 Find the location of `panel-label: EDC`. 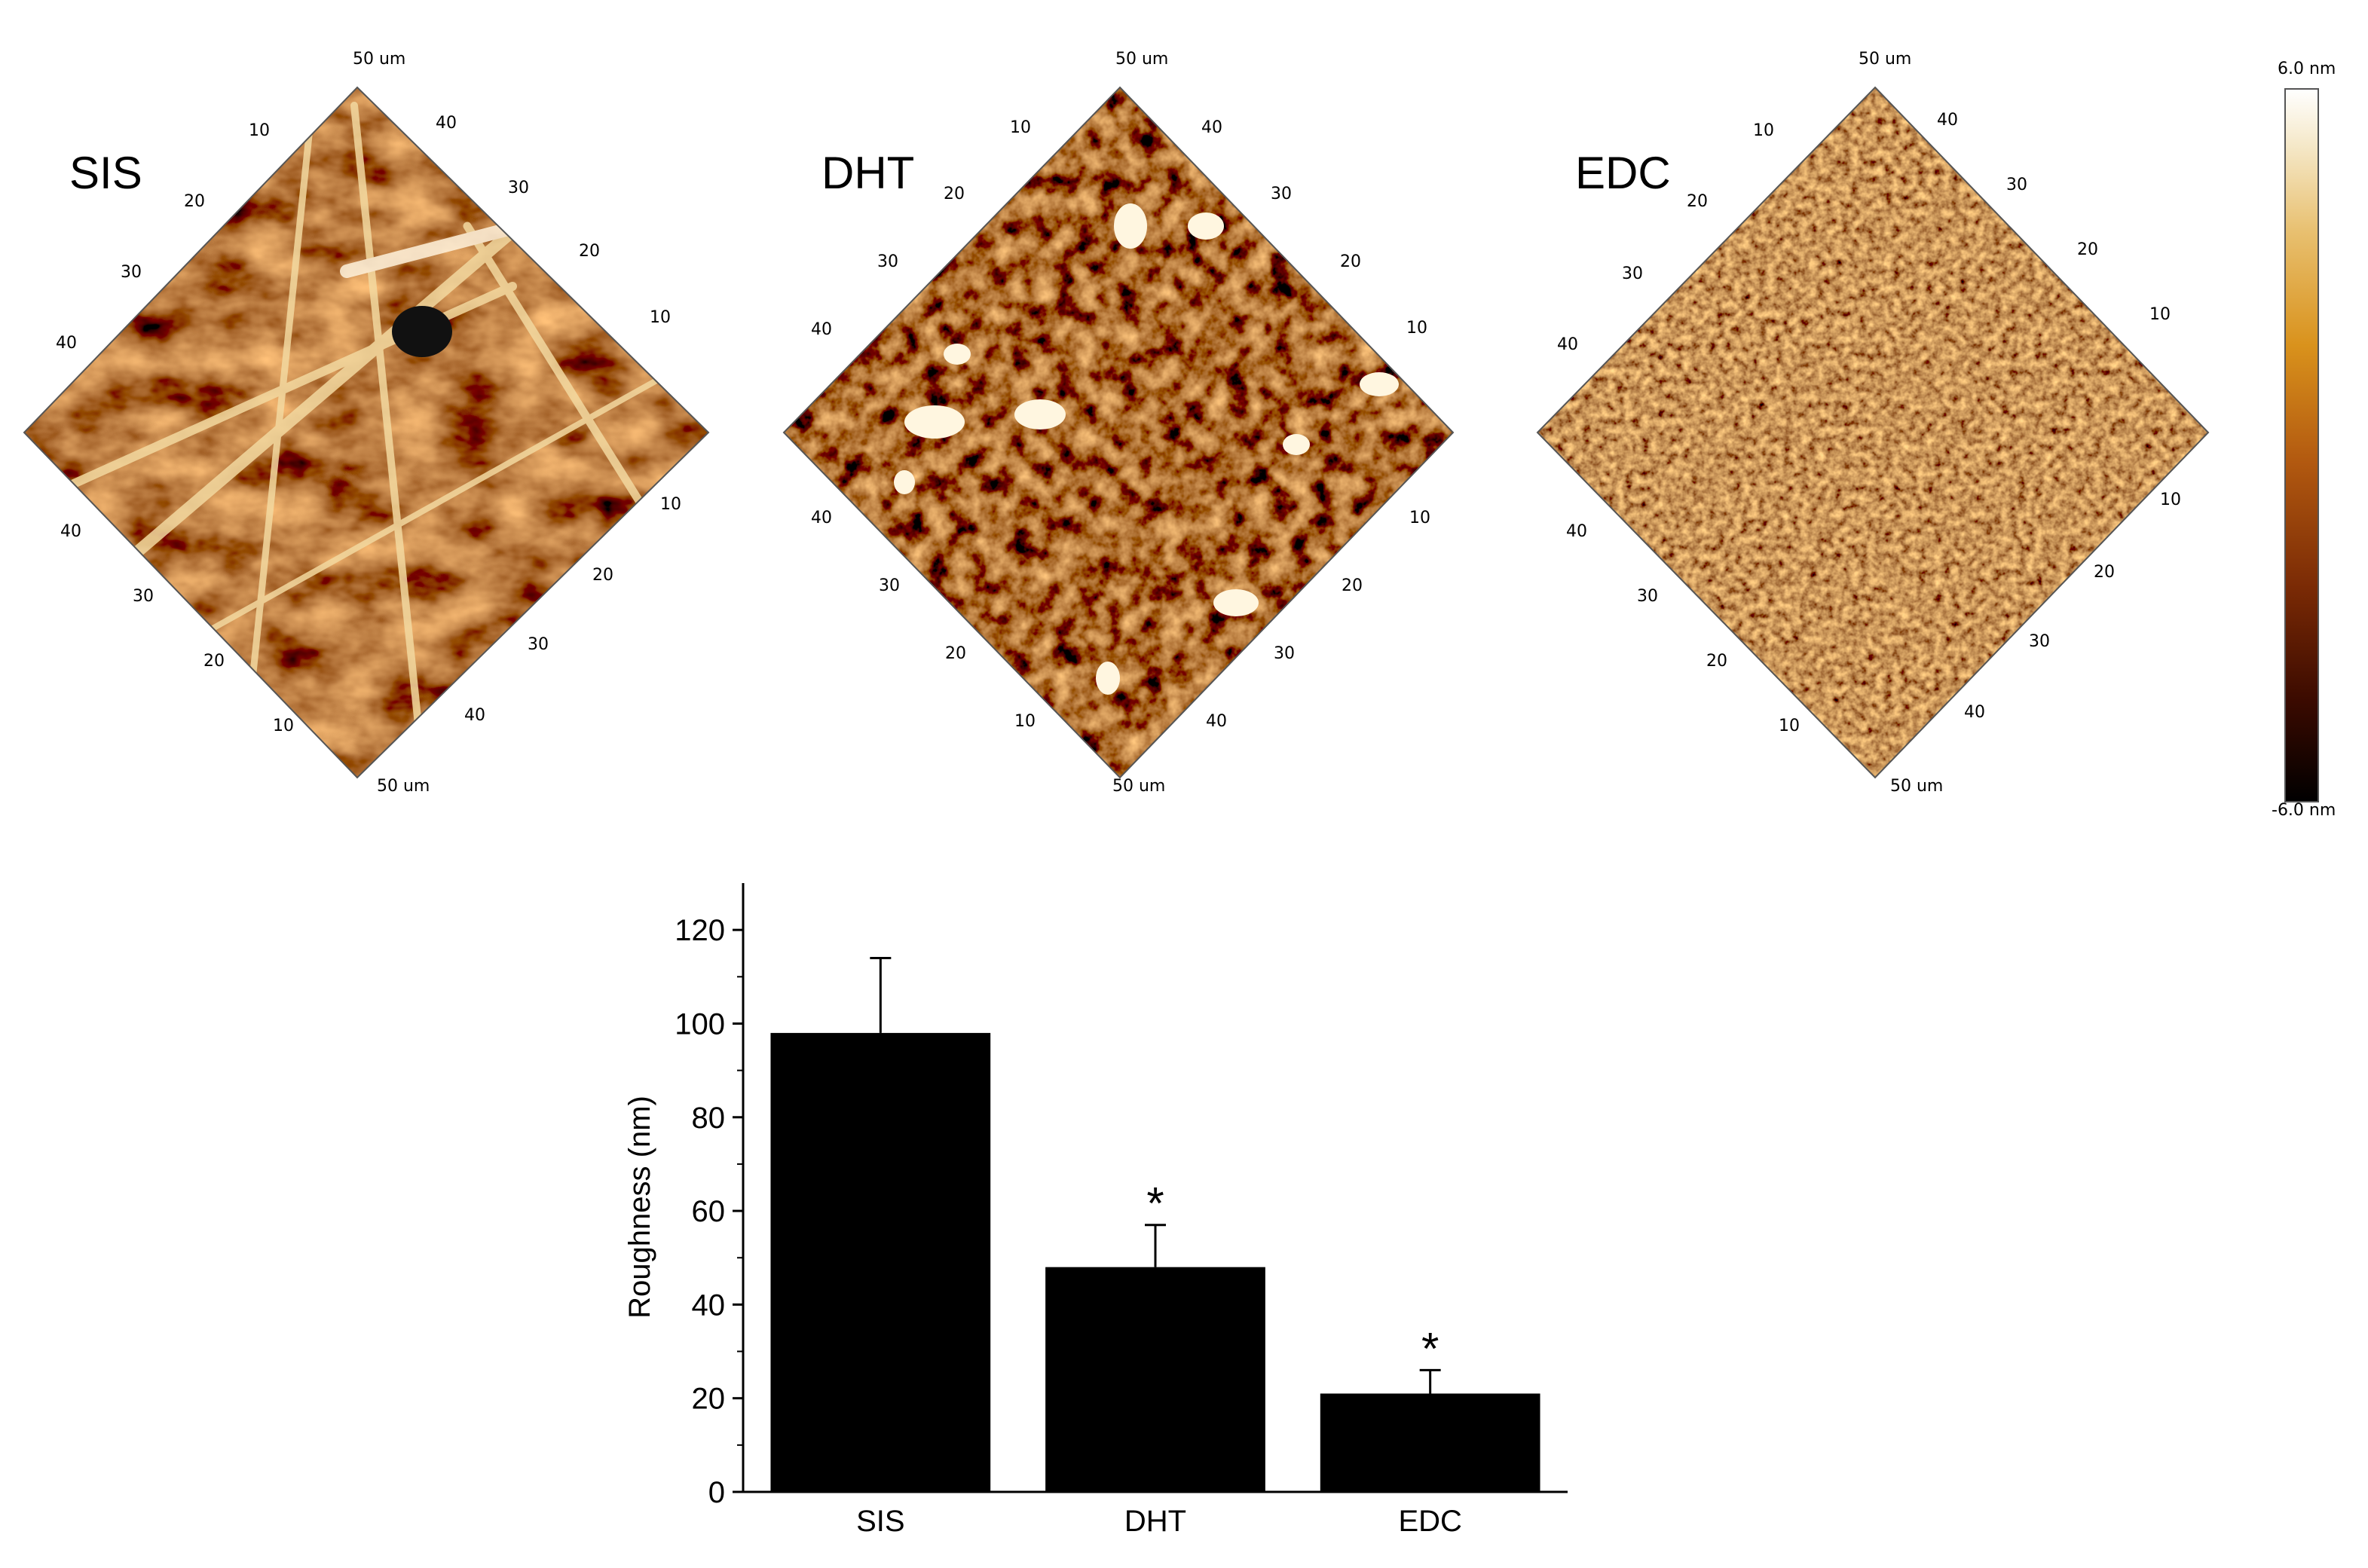

panel-label: EDC is located at coordinates (1623, 173).